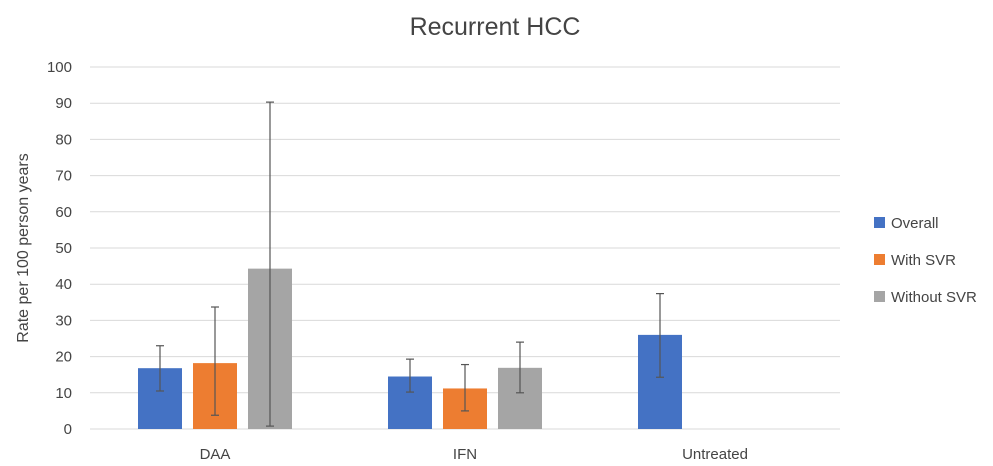  Describe the element at coordinates (63, 103) in the screenshot. I see `y-tick-label: 90` at that location.